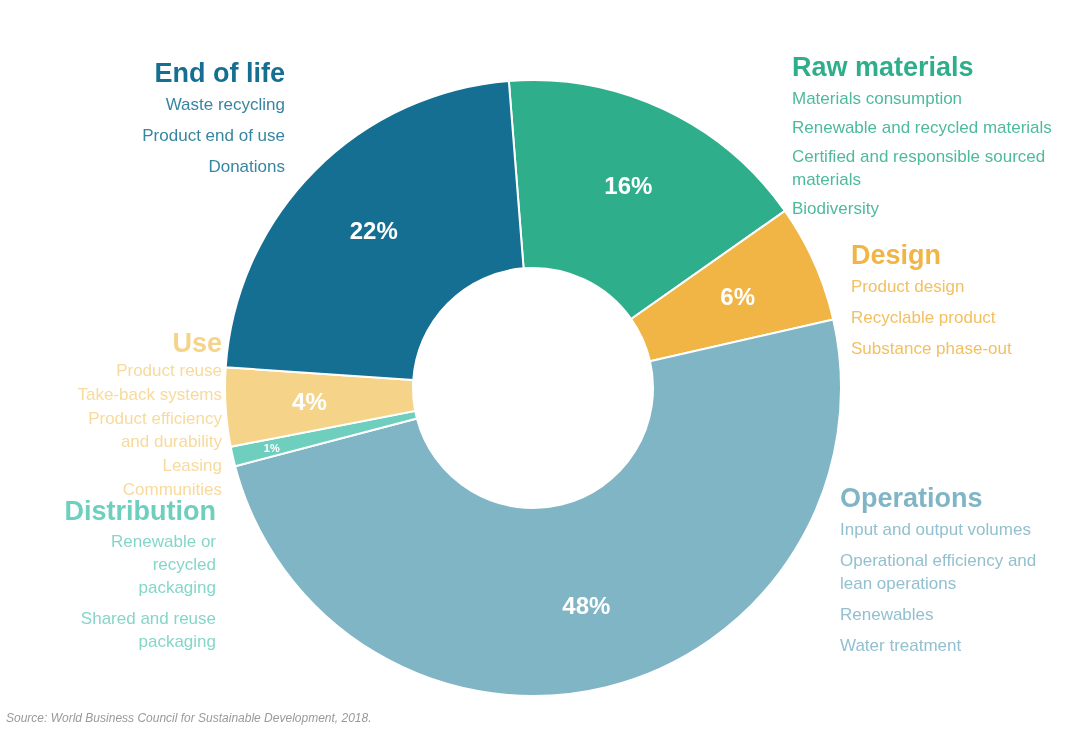 The image size is (1083, 734). I want to click on slice-label: Distribution, so click(140, 511).